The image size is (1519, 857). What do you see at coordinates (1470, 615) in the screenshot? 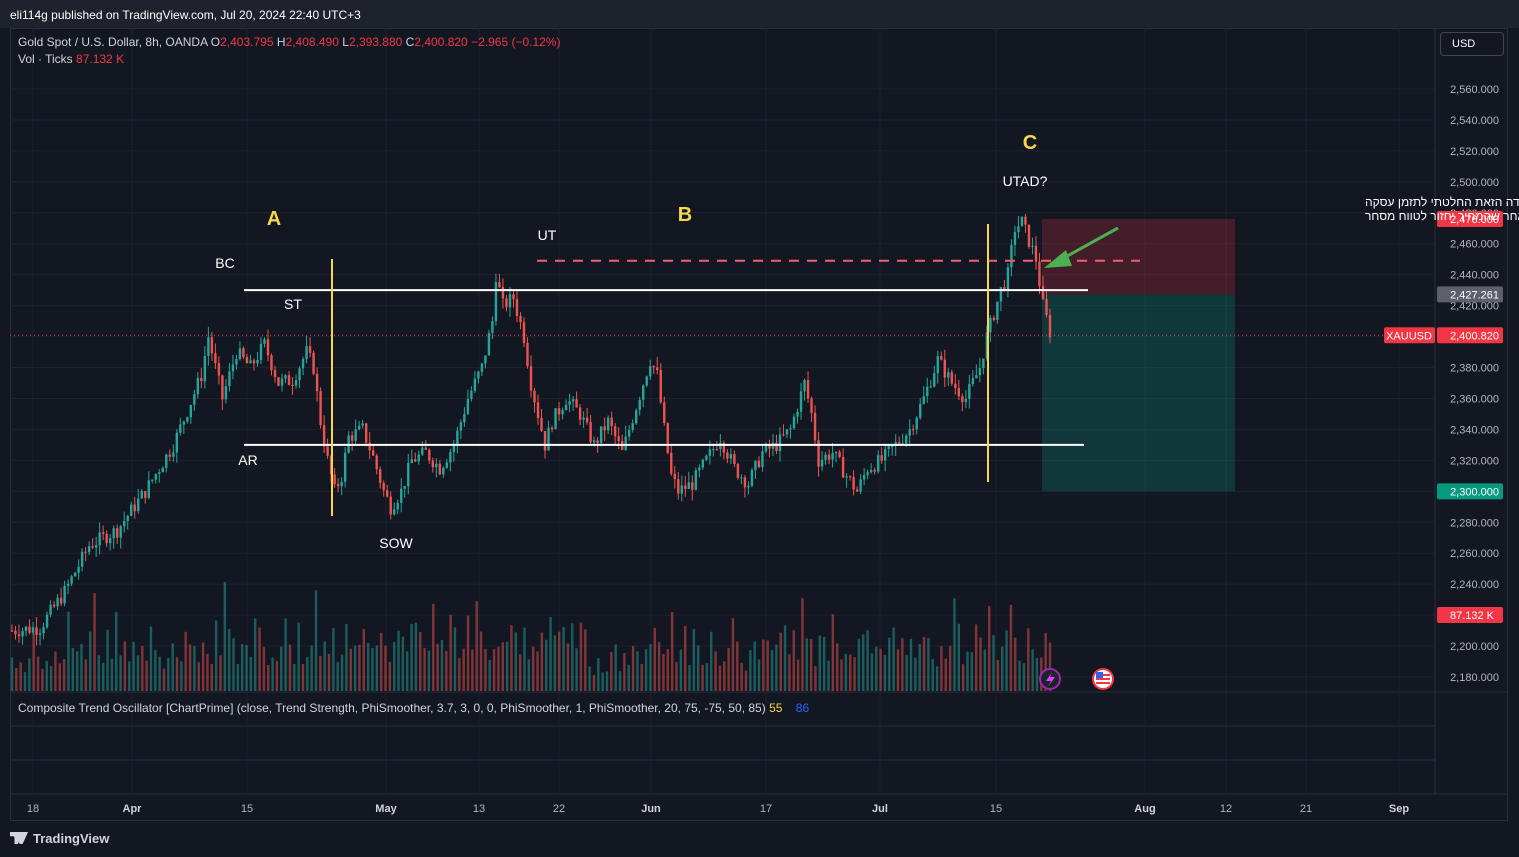
I see `volume-tag` at bounding box center [1470, 615].